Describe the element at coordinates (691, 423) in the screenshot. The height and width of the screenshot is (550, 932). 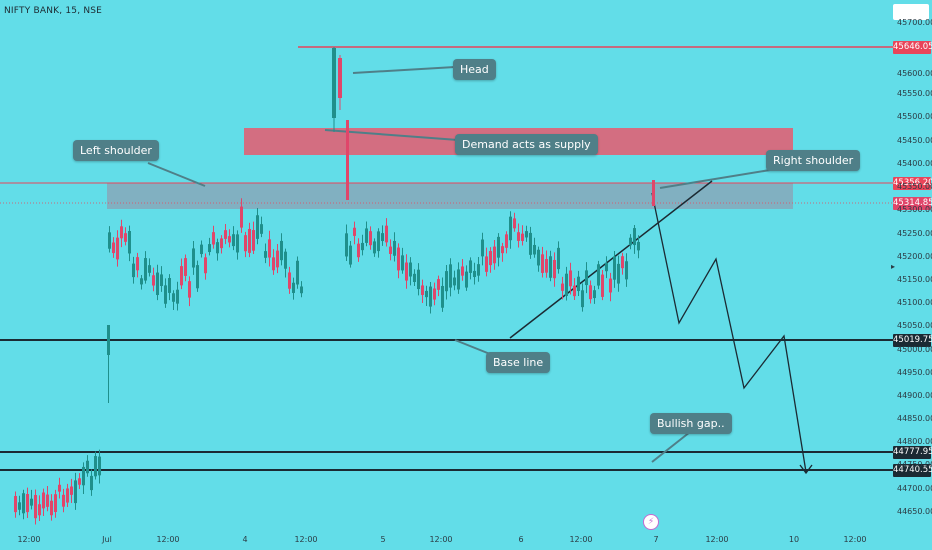
I see `bullish-gap-callout: Bullish gap..` at that location.